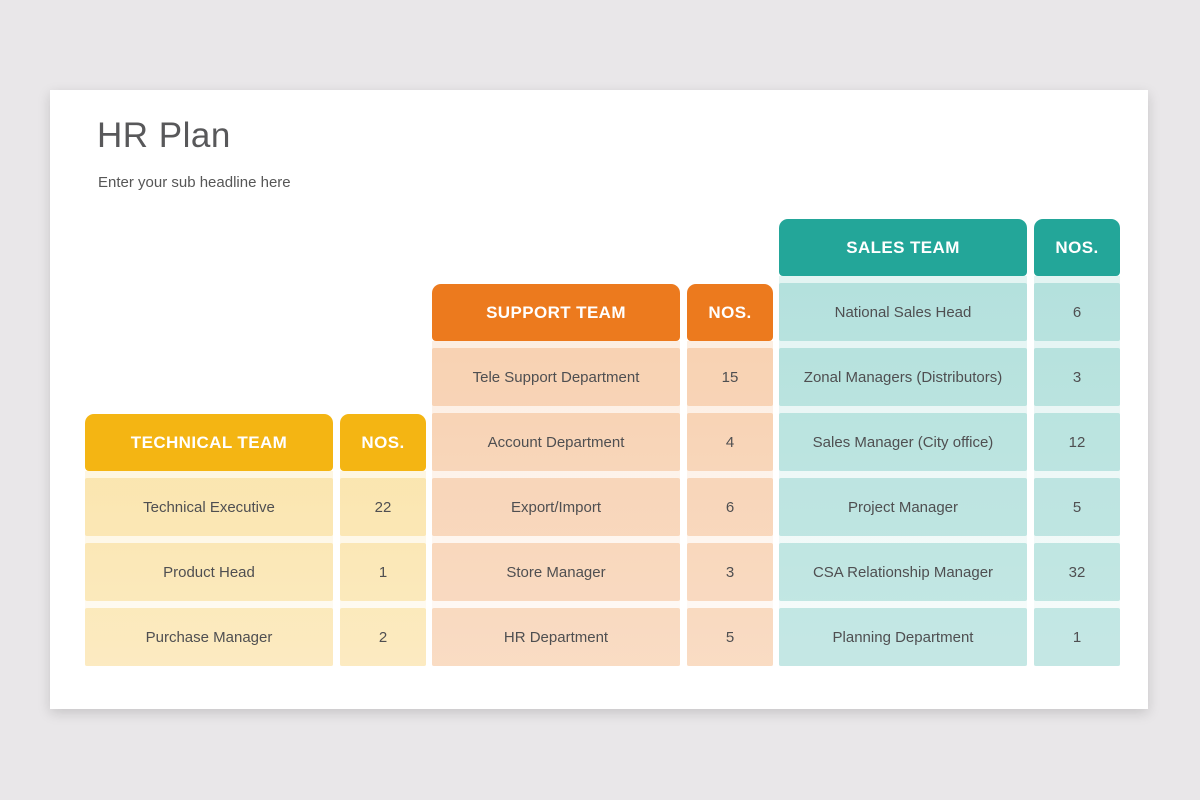  Describe the element at coordinates (903, 507) in the screenshot. I see `table-cell-role: Project Manager` at that location.